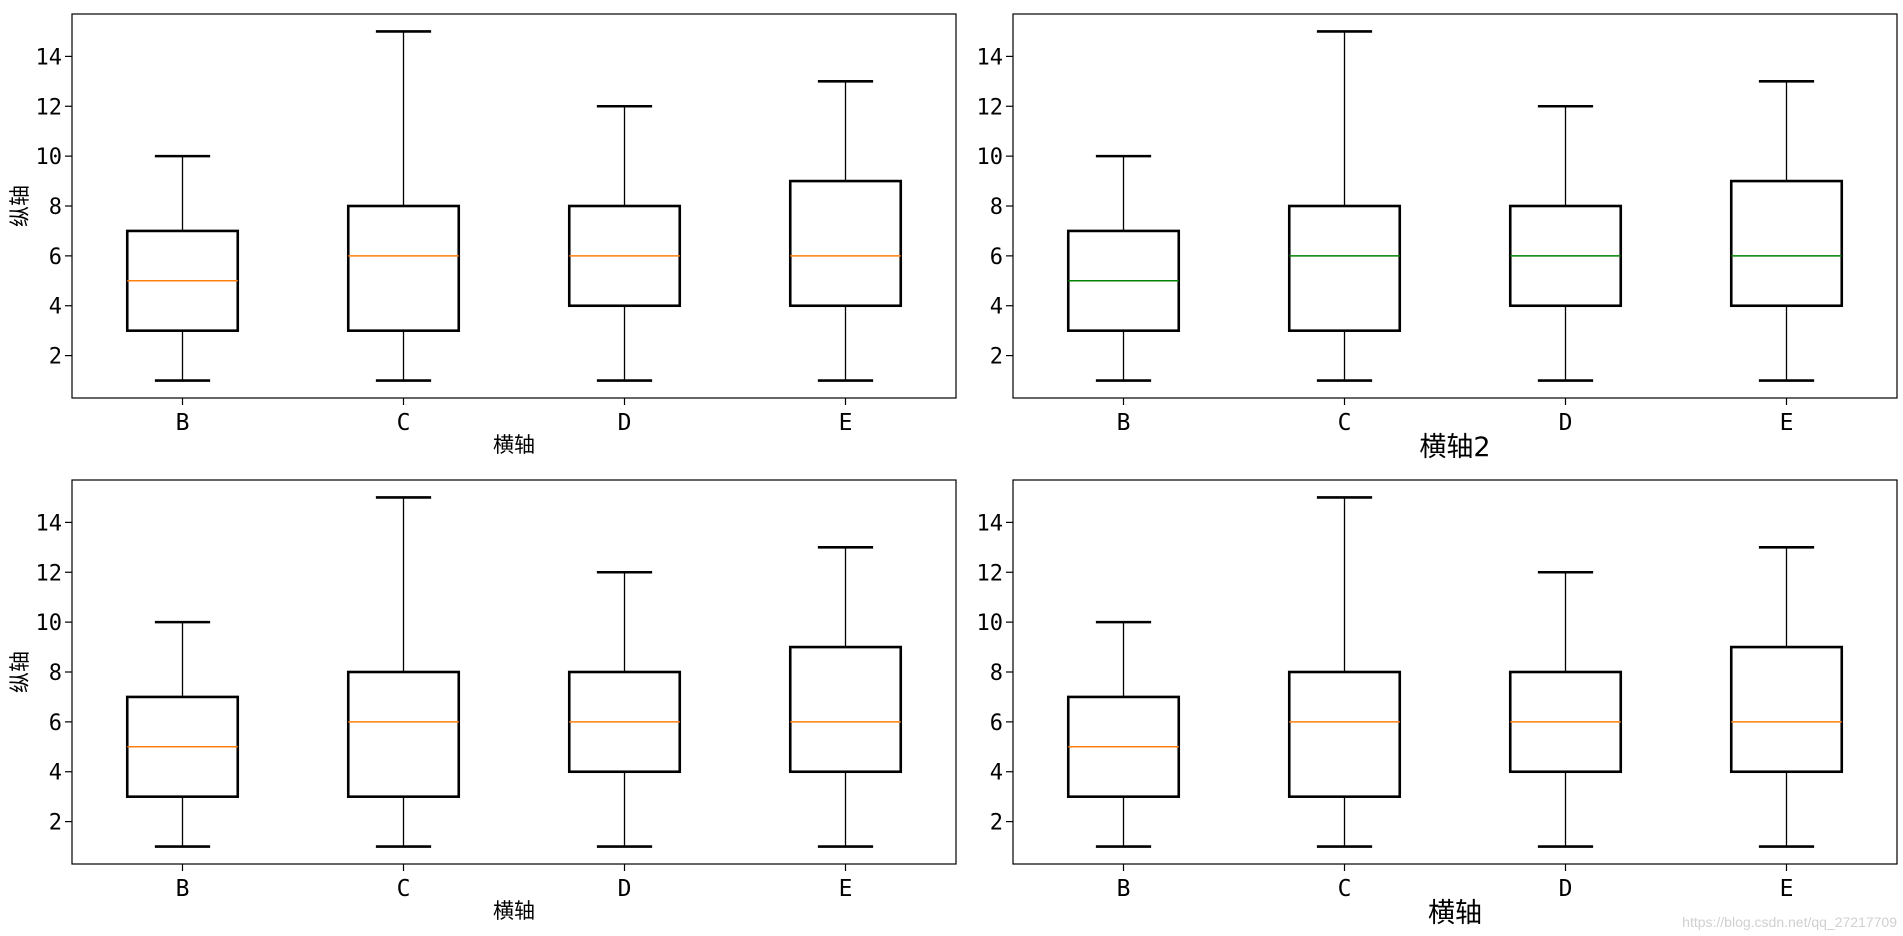 The height and width of the screenshot is (936, 1903). Describe the element at coordinates (1454, 447) in the screenshot. I see `x-axis-label: 横轴2` at that location.